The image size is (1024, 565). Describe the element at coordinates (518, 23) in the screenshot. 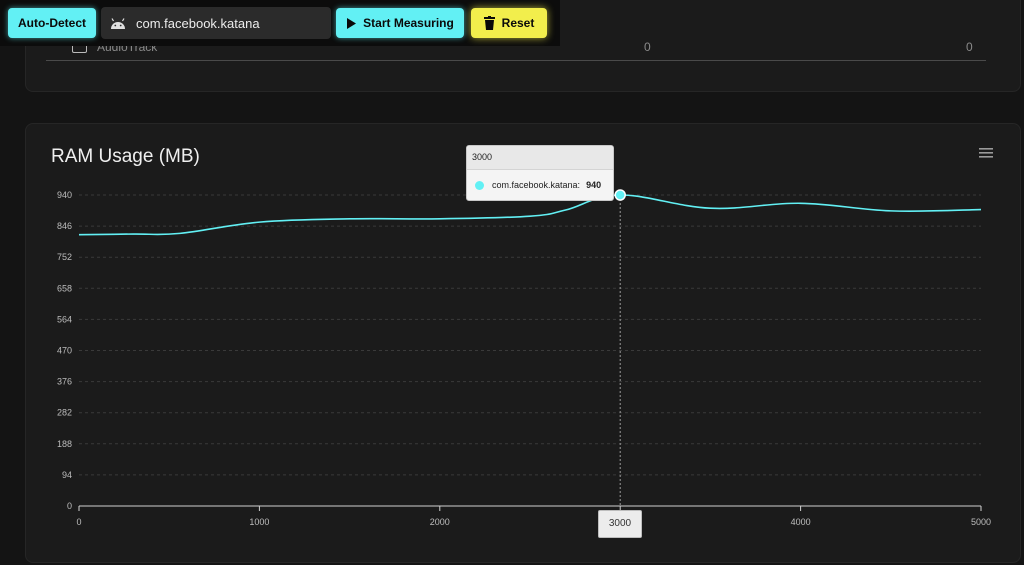

I see `reset-label: Reset` at that location.